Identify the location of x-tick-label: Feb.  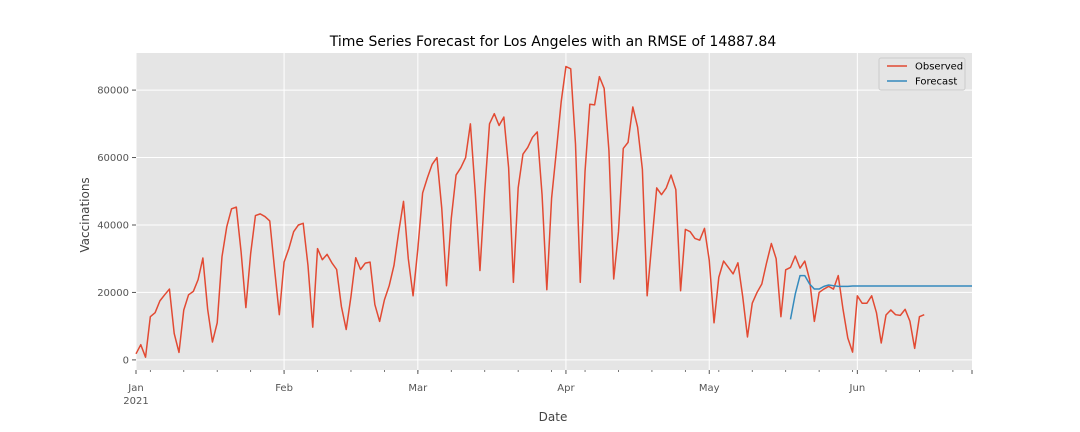
(284, 388).